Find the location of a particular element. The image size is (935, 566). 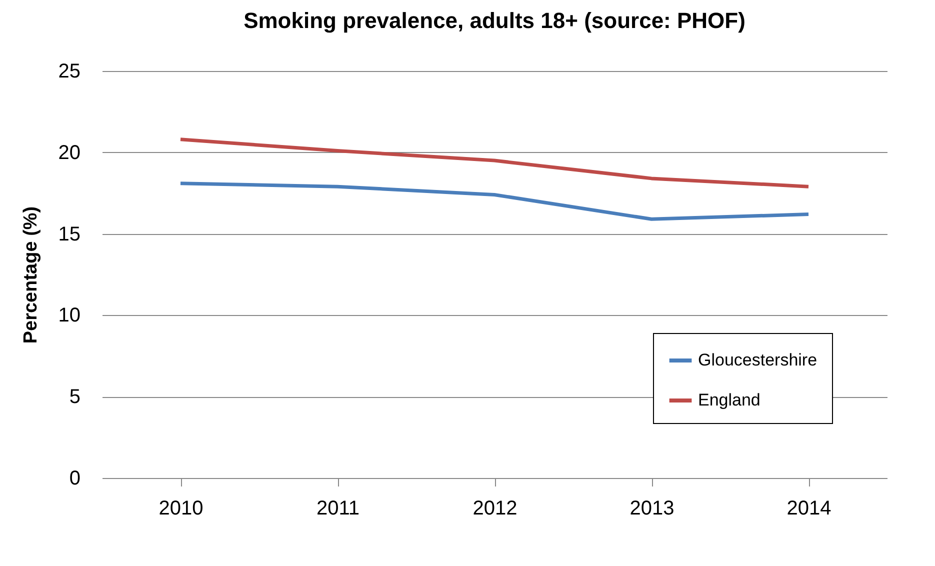

legend-label: Gloucestershire is located at coordinates (758, 360).